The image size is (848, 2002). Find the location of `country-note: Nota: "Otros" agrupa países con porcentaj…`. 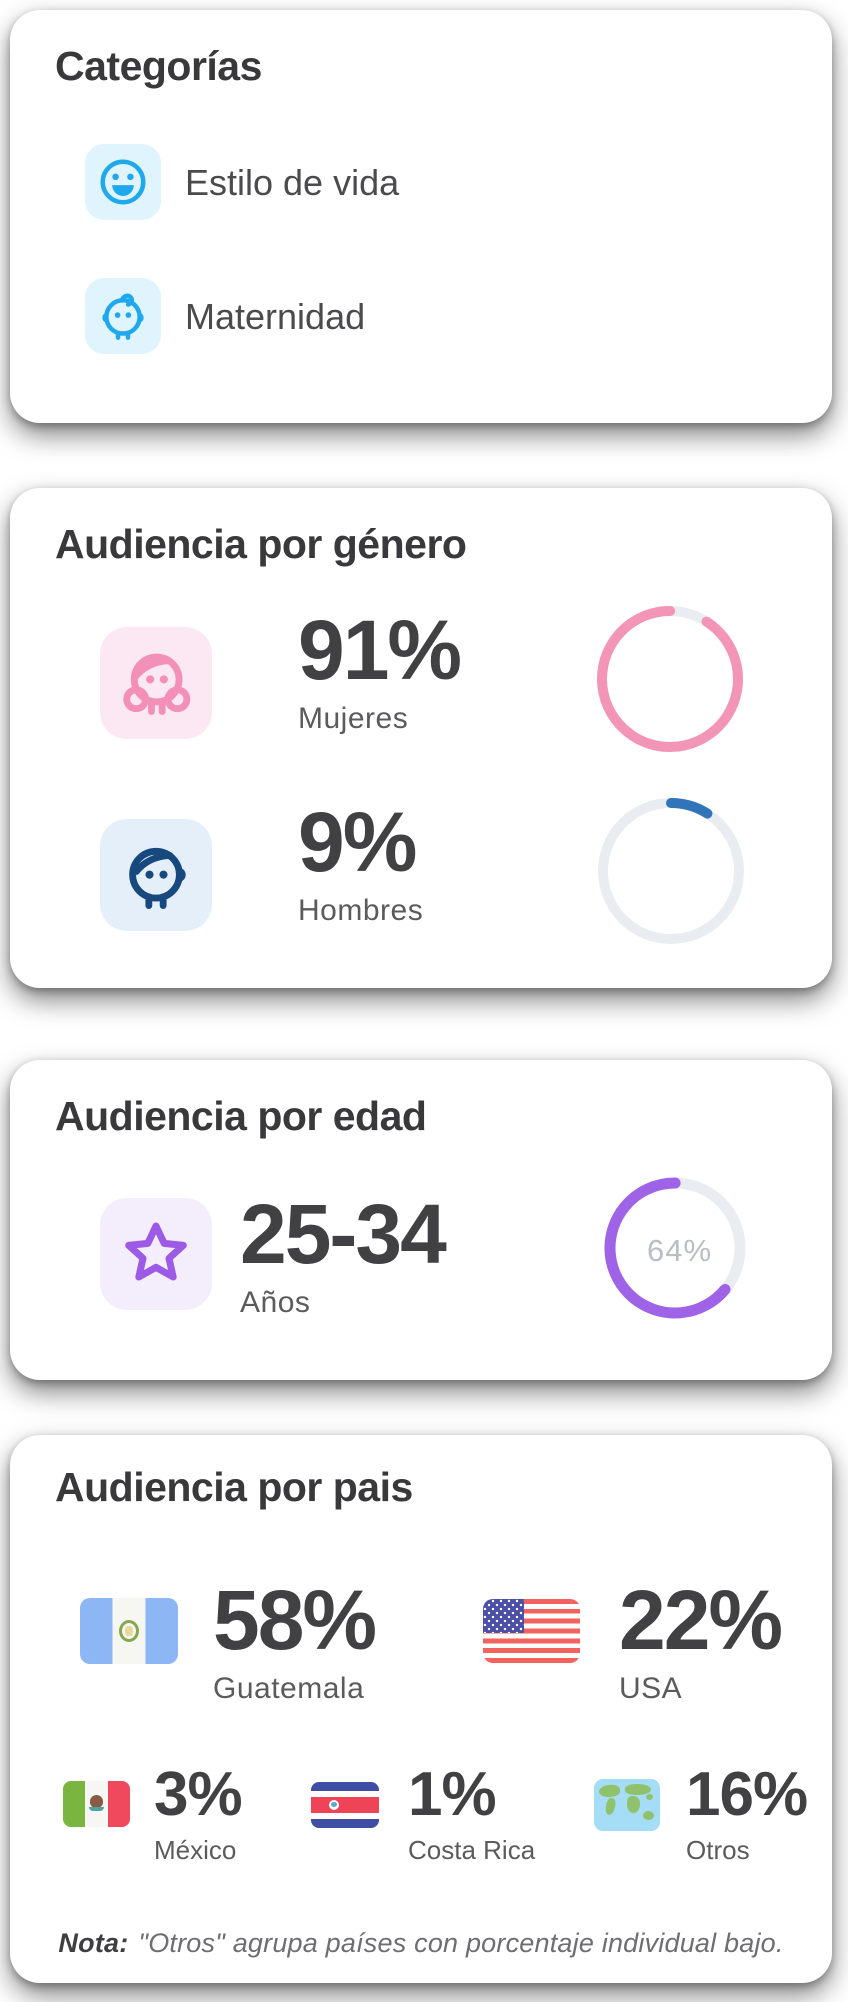

country-note: Nota: "Otros" agrupa países con porcentaj… is located at coordinates (421, 1943).